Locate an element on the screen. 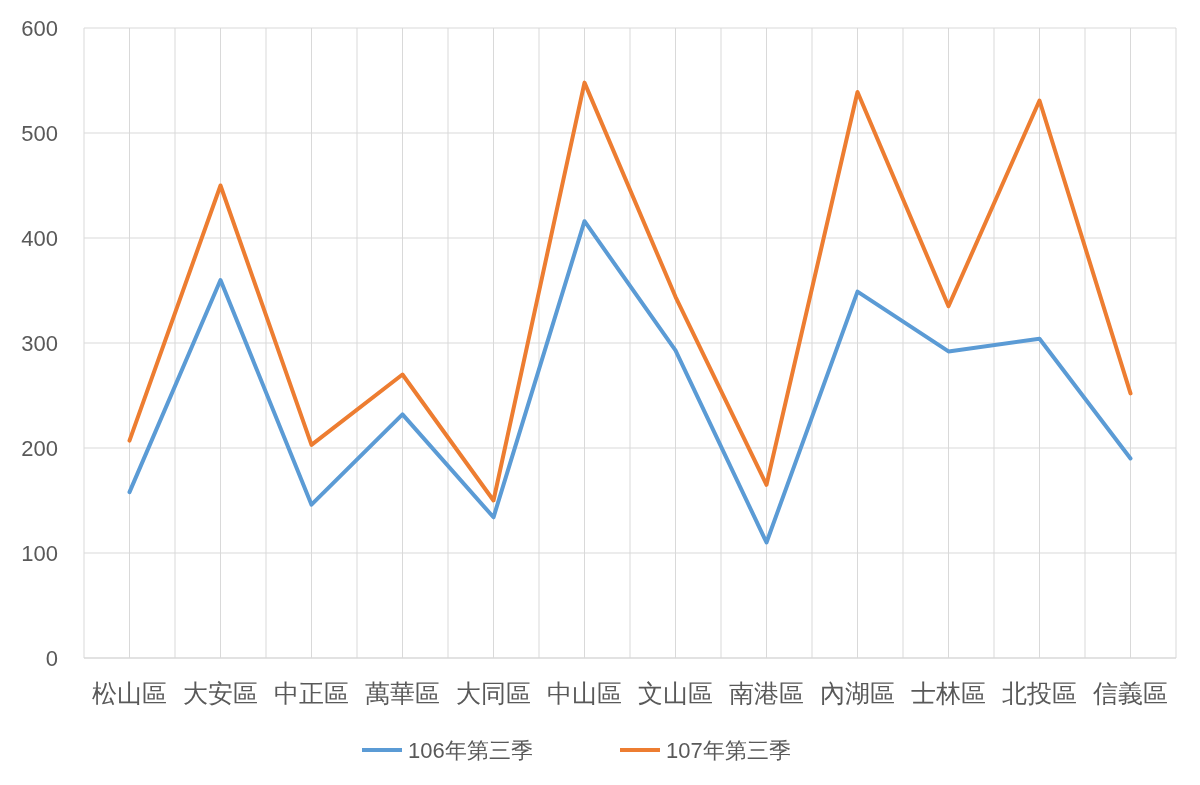 This screenshot has height=785, width=1200. x-tick-label: 文山區 is located at coordinates (675, 693).